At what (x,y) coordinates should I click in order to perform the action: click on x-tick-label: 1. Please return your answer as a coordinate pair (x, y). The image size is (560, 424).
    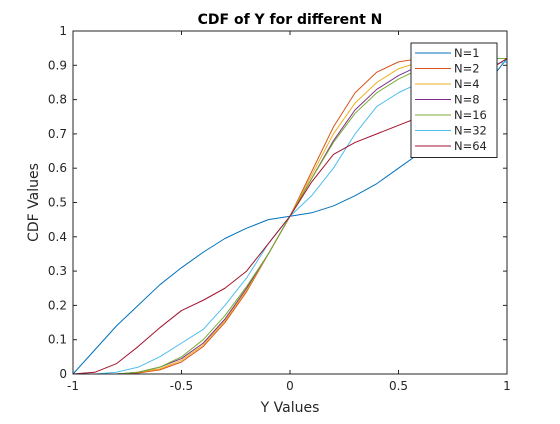
    Looking at the image, I should click on (507, 386).